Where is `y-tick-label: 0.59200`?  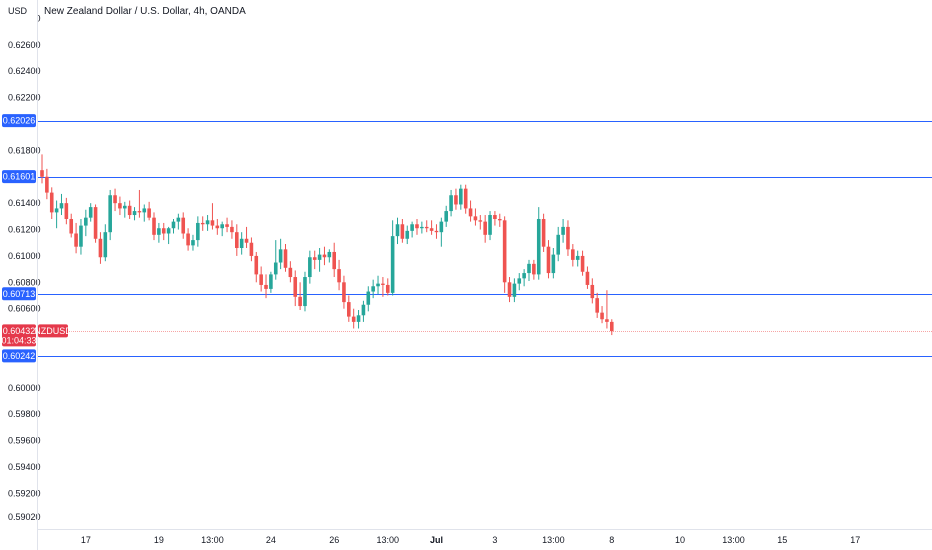
y-tick-label: 0.59200 is located at coordinates (24, 493).